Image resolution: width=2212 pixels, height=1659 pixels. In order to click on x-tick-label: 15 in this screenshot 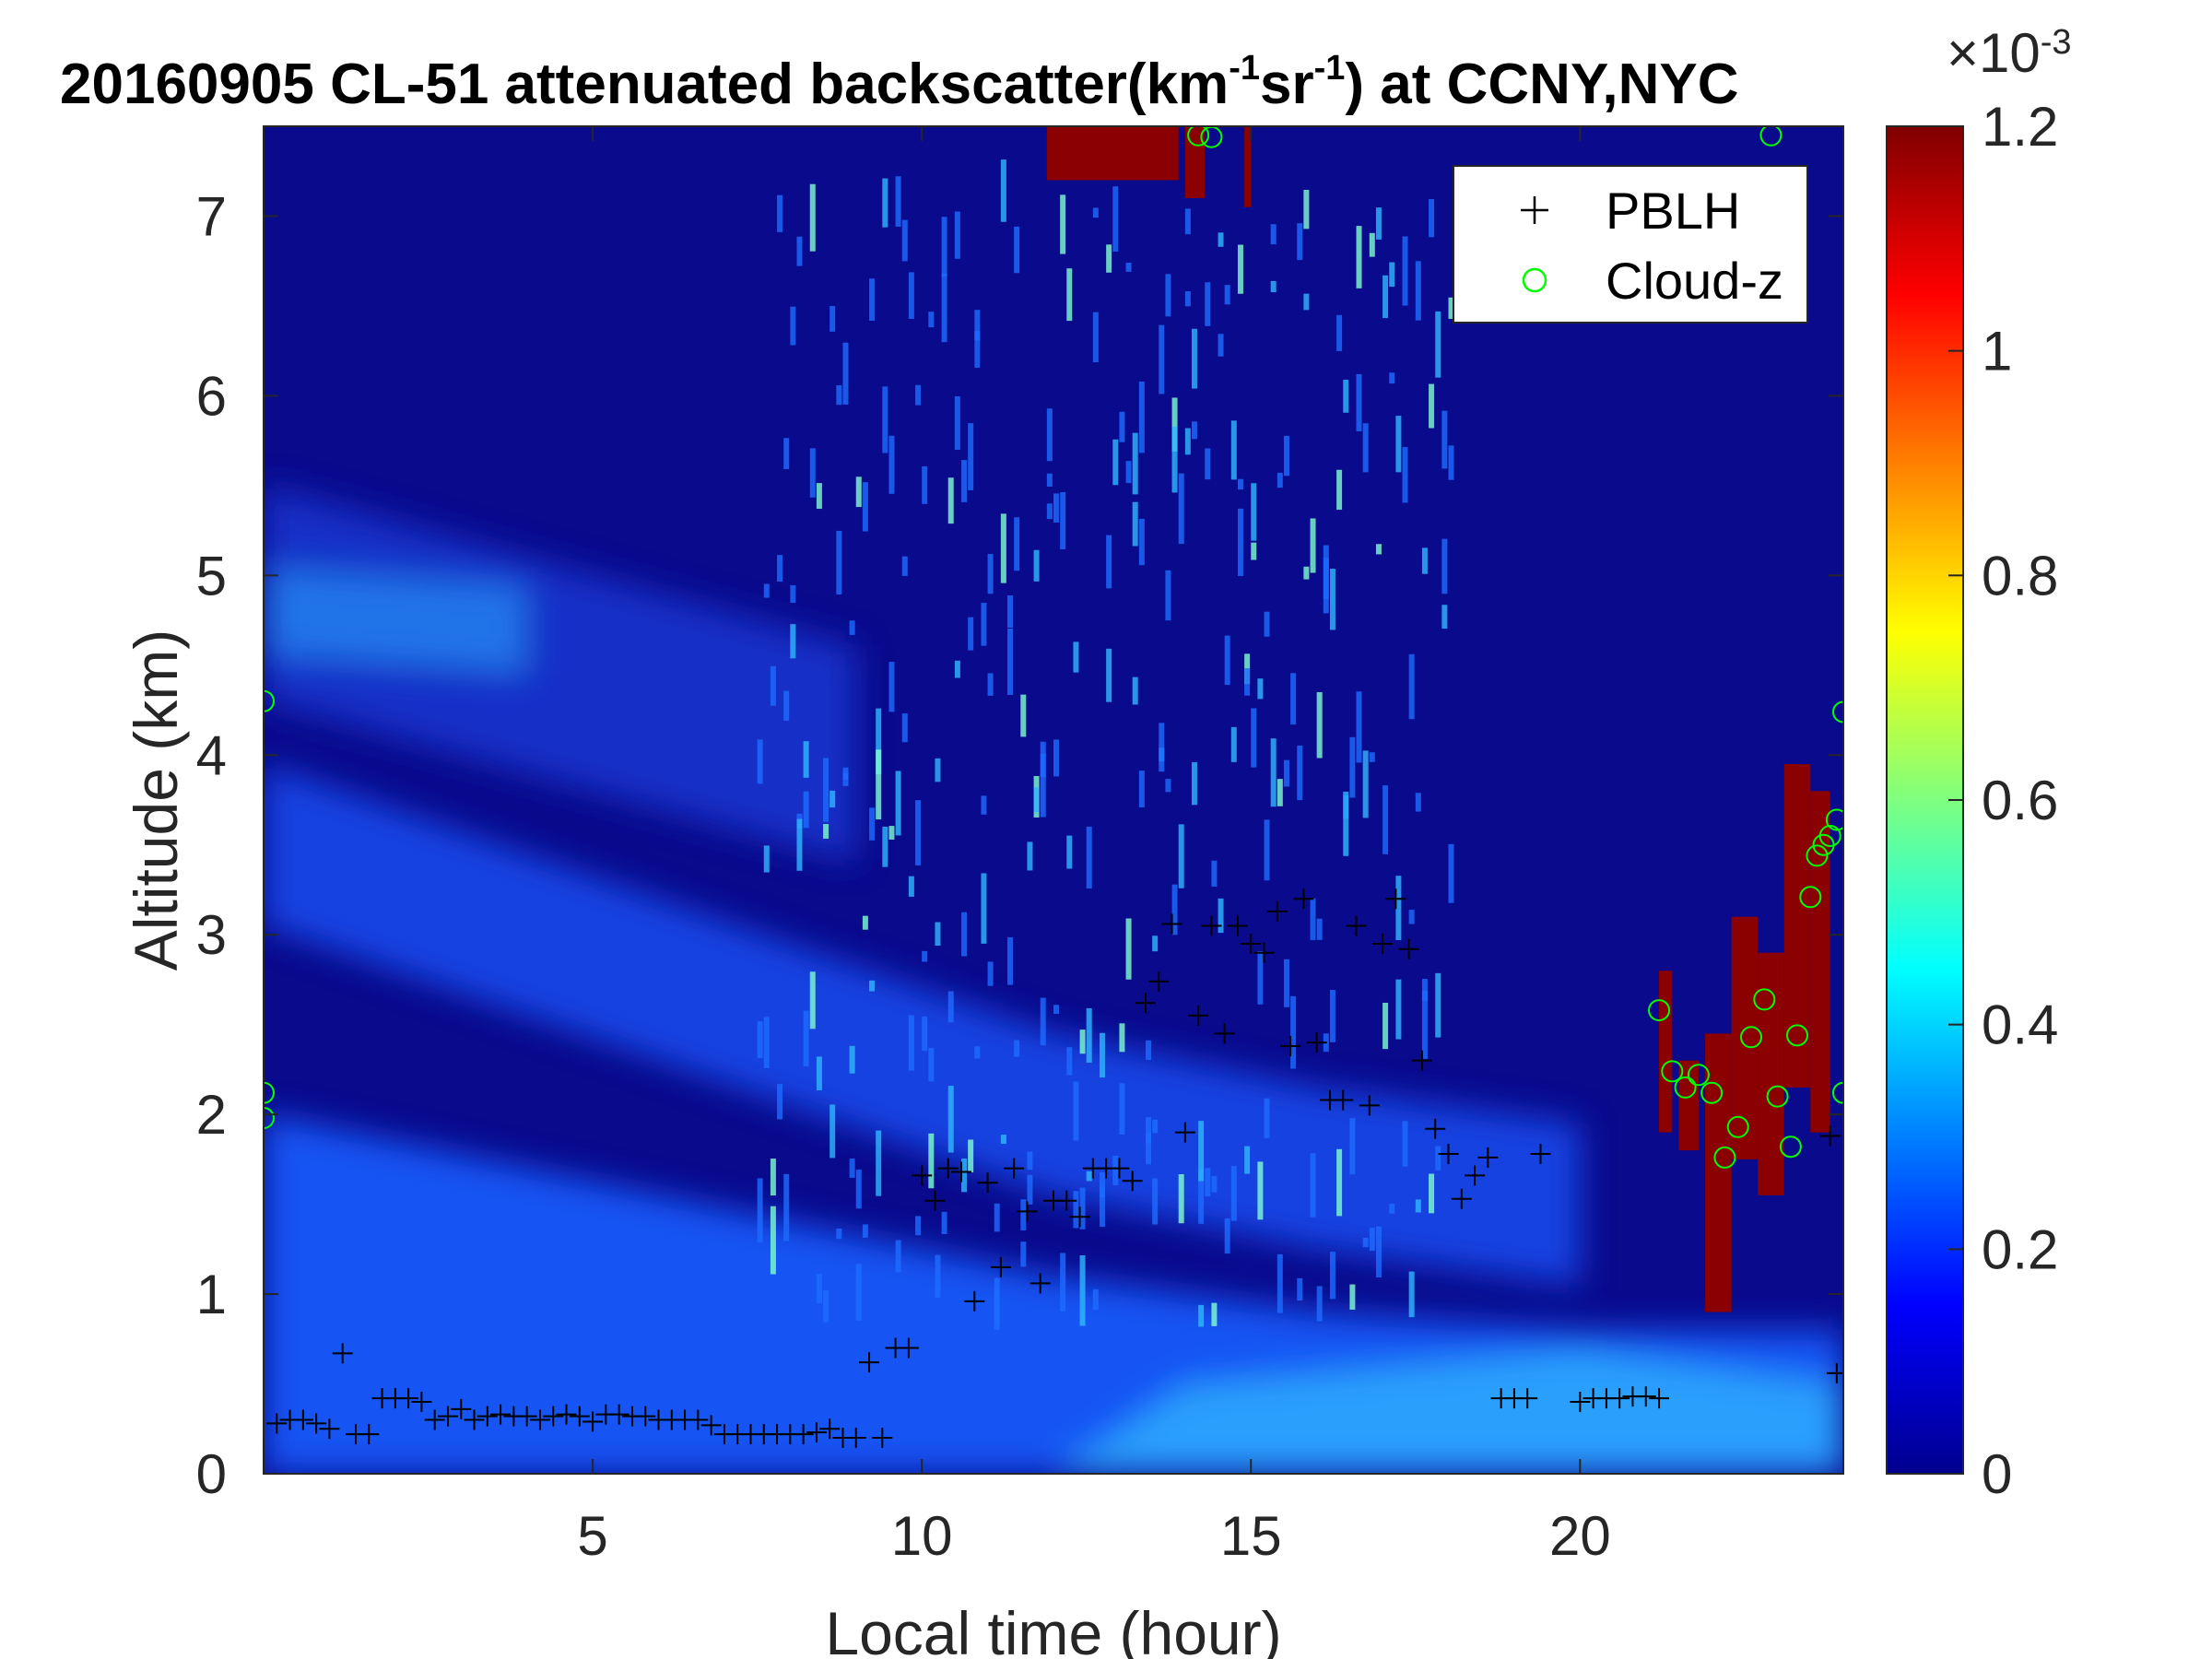, I will do `click(1251, 1536)`.